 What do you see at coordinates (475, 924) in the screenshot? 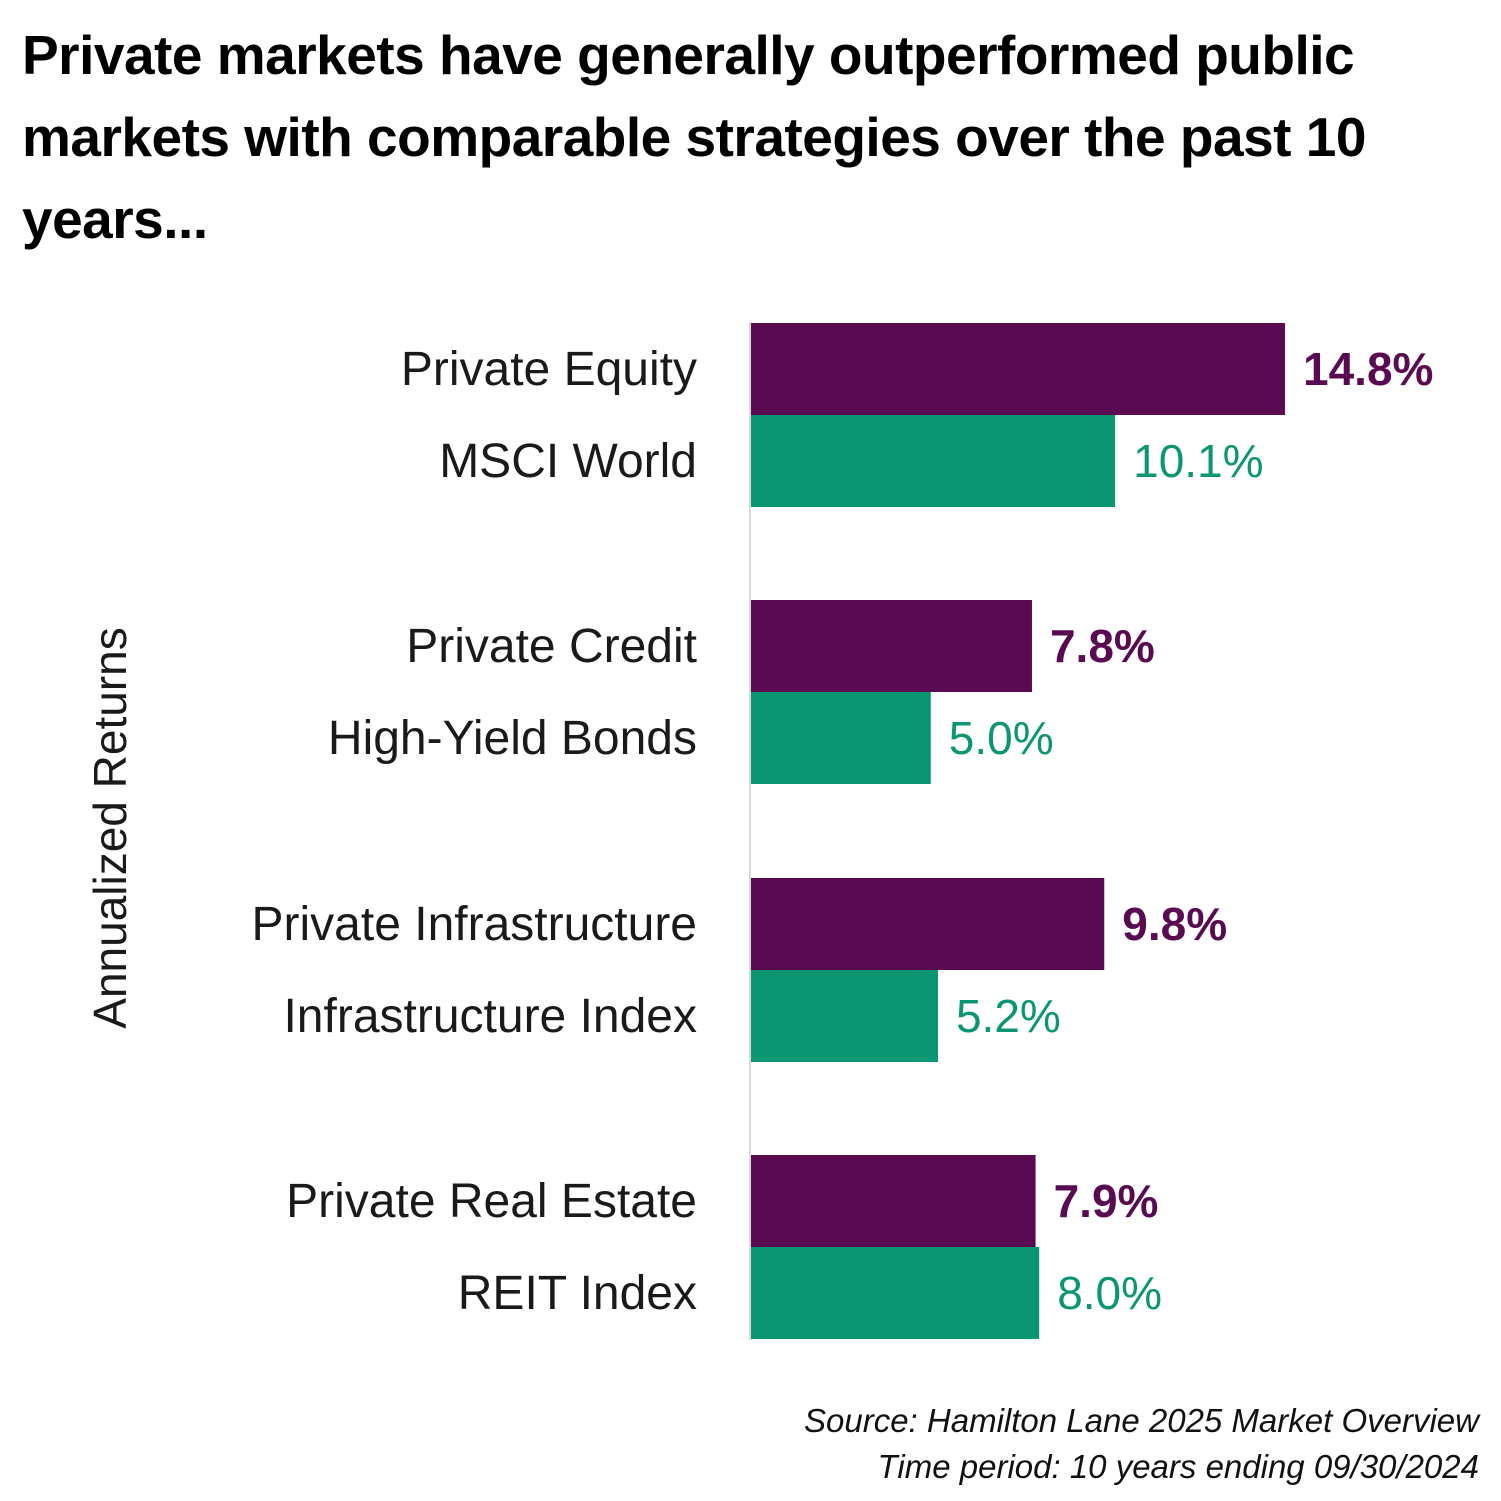
I see `category-label: Private Infrastructure` at bounding box center [475, 924].